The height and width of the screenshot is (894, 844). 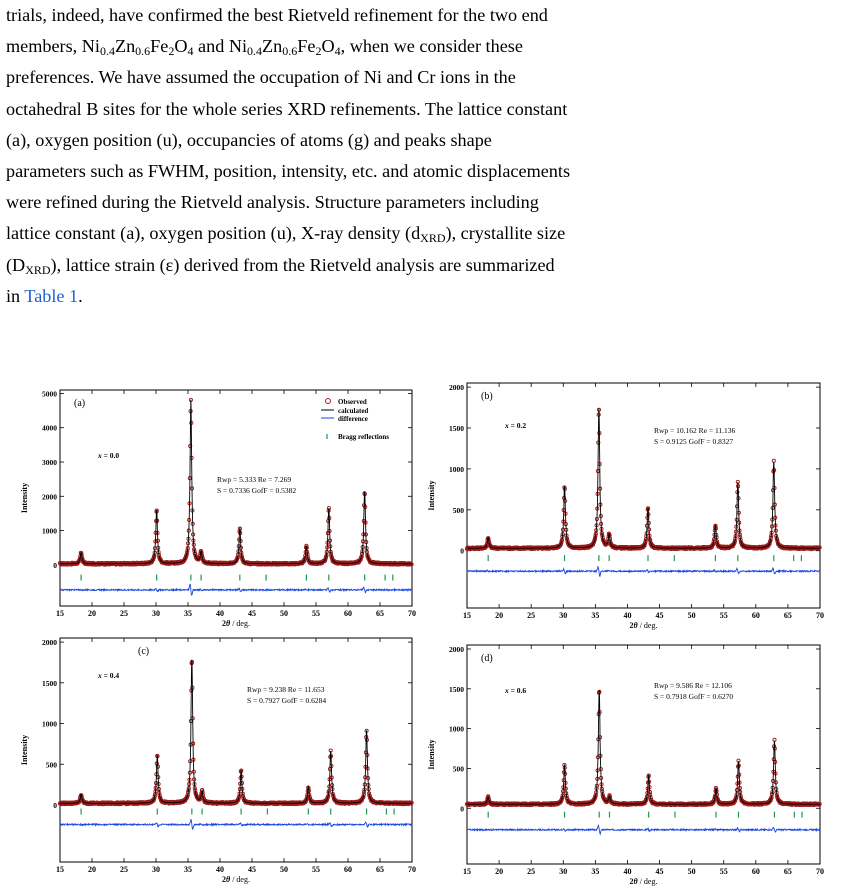 I want to click on fit-stat-text: S = 0.9125 GofF = 0.8327, so click(x=693, y=441).